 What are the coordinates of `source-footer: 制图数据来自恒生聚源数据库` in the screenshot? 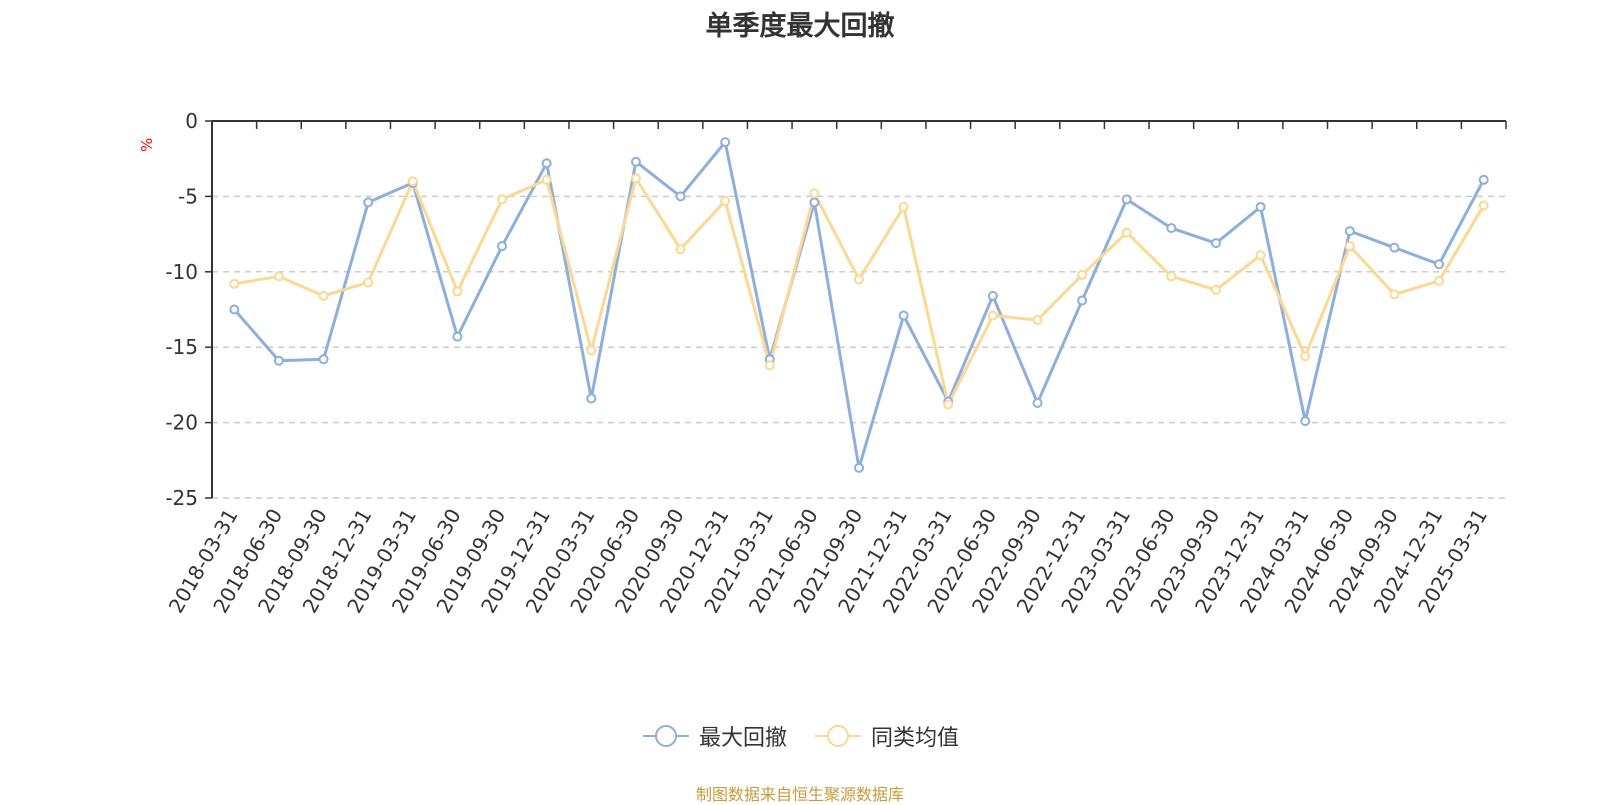 It's located at (799, 794).